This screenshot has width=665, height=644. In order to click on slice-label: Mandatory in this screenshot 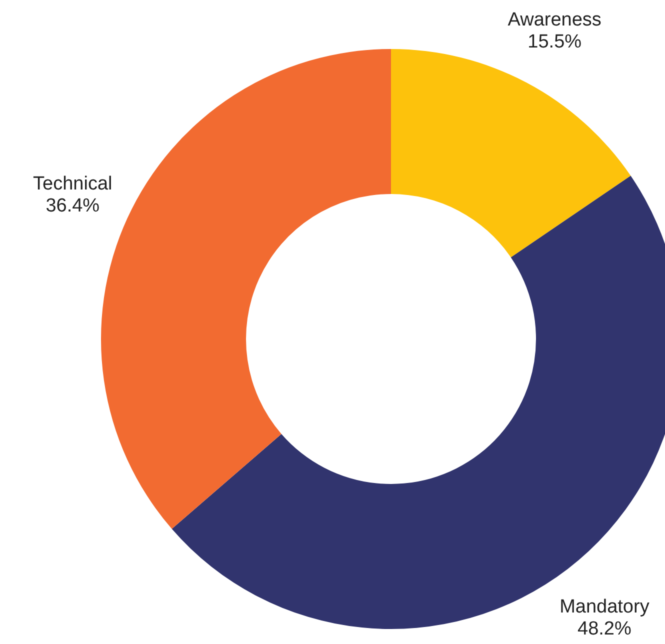, I will do `click(605, 607)`.